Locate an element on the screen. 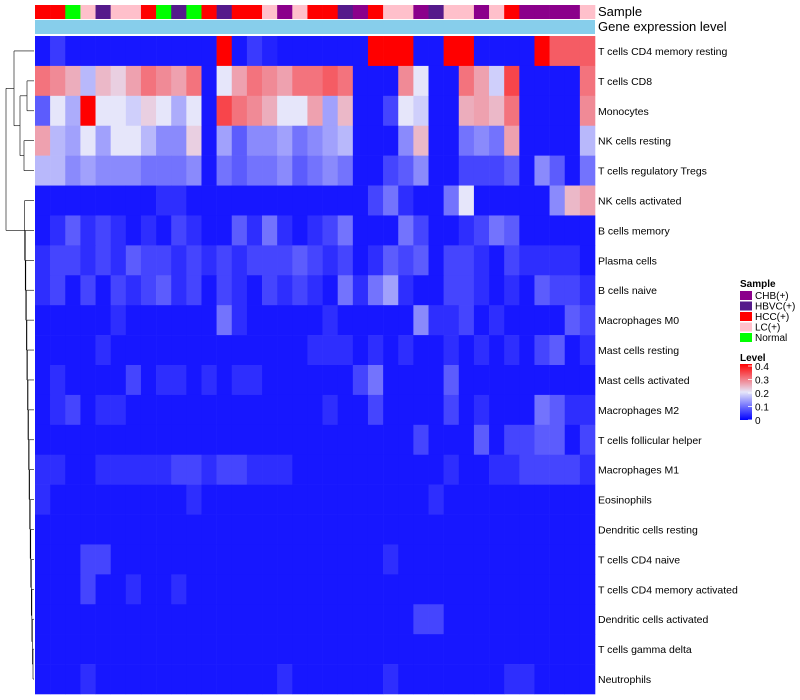 The height and width of the screenshot is (700, 800). row-label: Neutrophils is located at coordinates (624, 680).